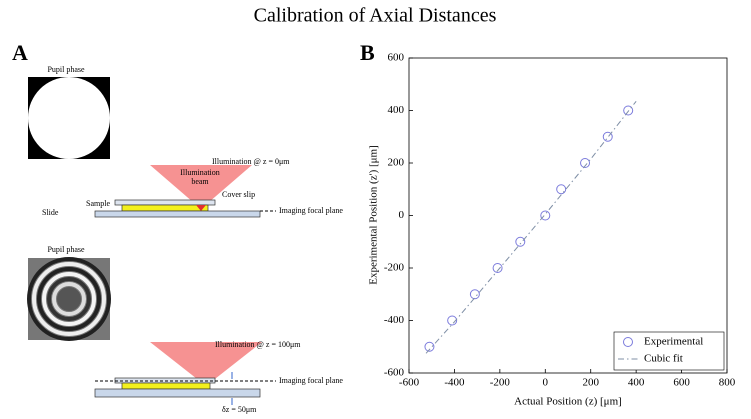 The width and height of the screenshot is (751, 419). What do you see at coordinates (201, 208) in the screenshot?
I see `focus` at bounding box center [201, 208].